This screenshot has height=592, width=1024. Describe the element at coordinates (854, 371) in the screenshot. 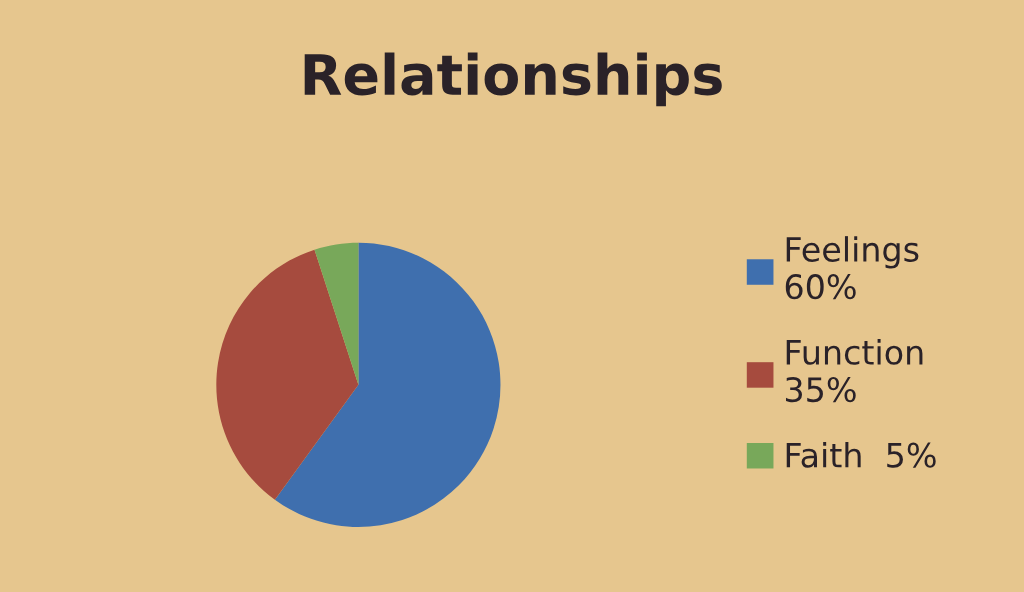

I see `legend-label: Function 35%` at that location.